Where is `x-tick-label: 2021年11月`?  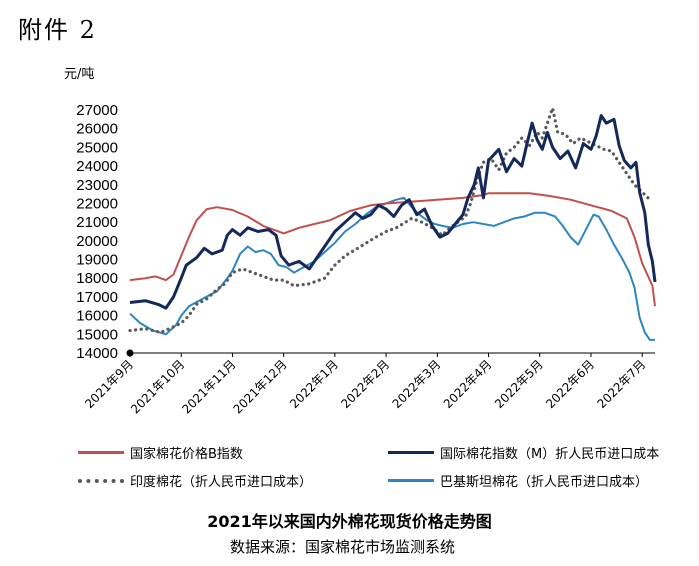 x-tick-label: 2021年11月 is located at coordinates (208, 386).